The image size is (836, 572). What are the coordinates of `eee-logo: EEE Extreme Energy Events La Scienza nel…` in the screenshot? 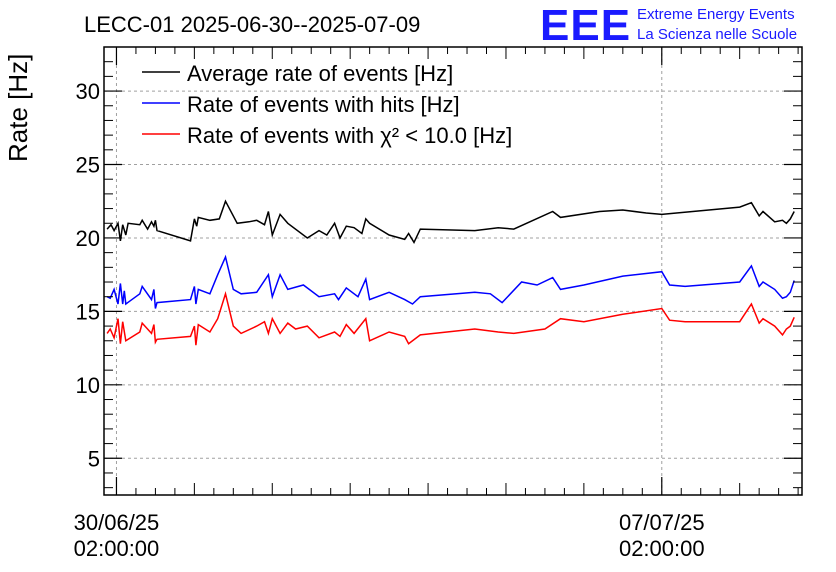 It's located at (668, 25).